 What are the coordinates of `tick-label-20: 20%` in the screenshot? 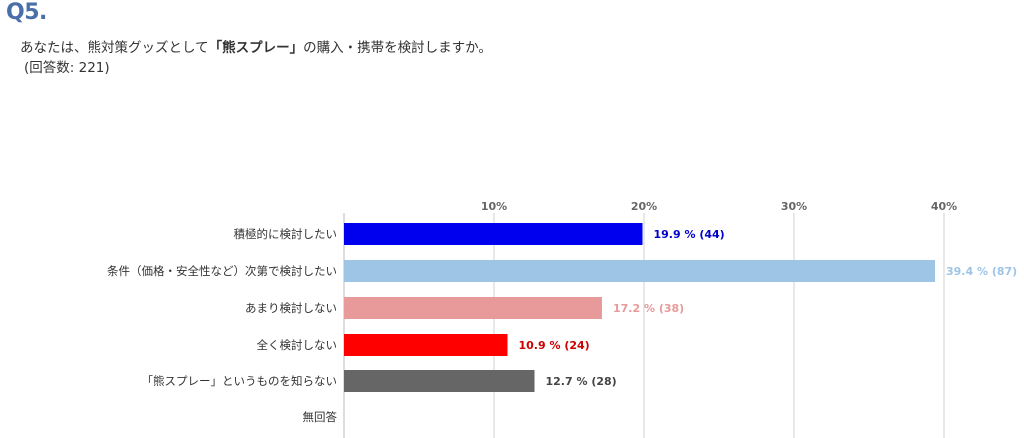 It's located at (644, 206).